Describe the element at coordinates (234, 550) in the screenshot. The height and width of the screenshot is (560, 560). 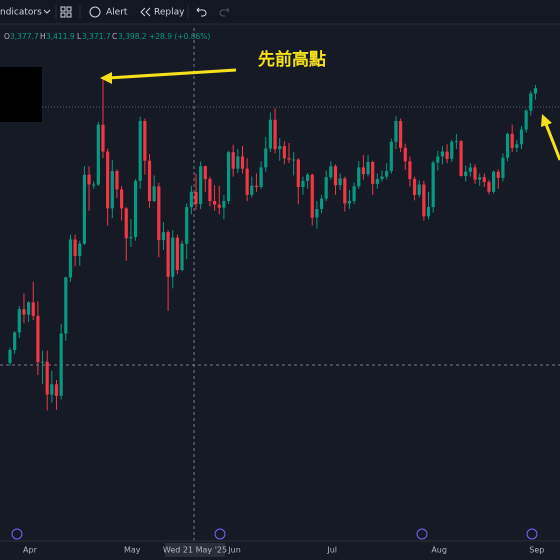
I see `x-tick-label: Jun` at that location.